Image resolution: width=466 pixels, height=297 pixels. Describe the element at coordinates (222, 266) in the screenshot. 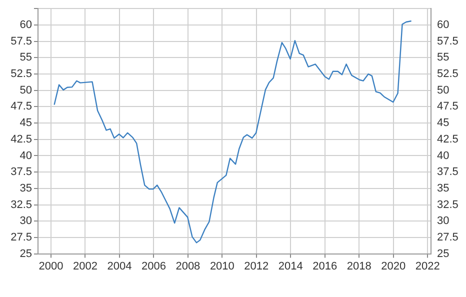

I see `x-tick-label: 2010` at that location.